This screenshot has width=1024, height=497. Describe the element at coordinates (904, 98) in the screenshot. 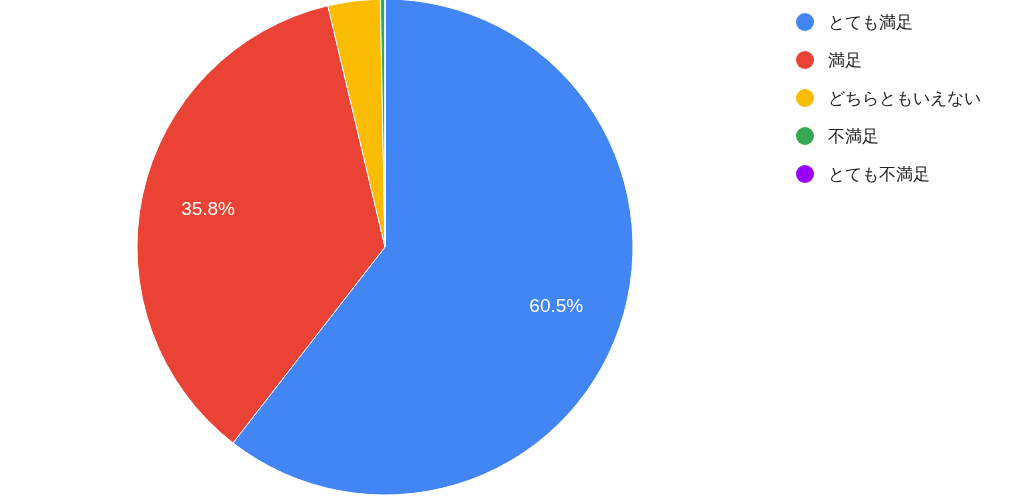

I see `legend-label: どちらともいえない` at that location.